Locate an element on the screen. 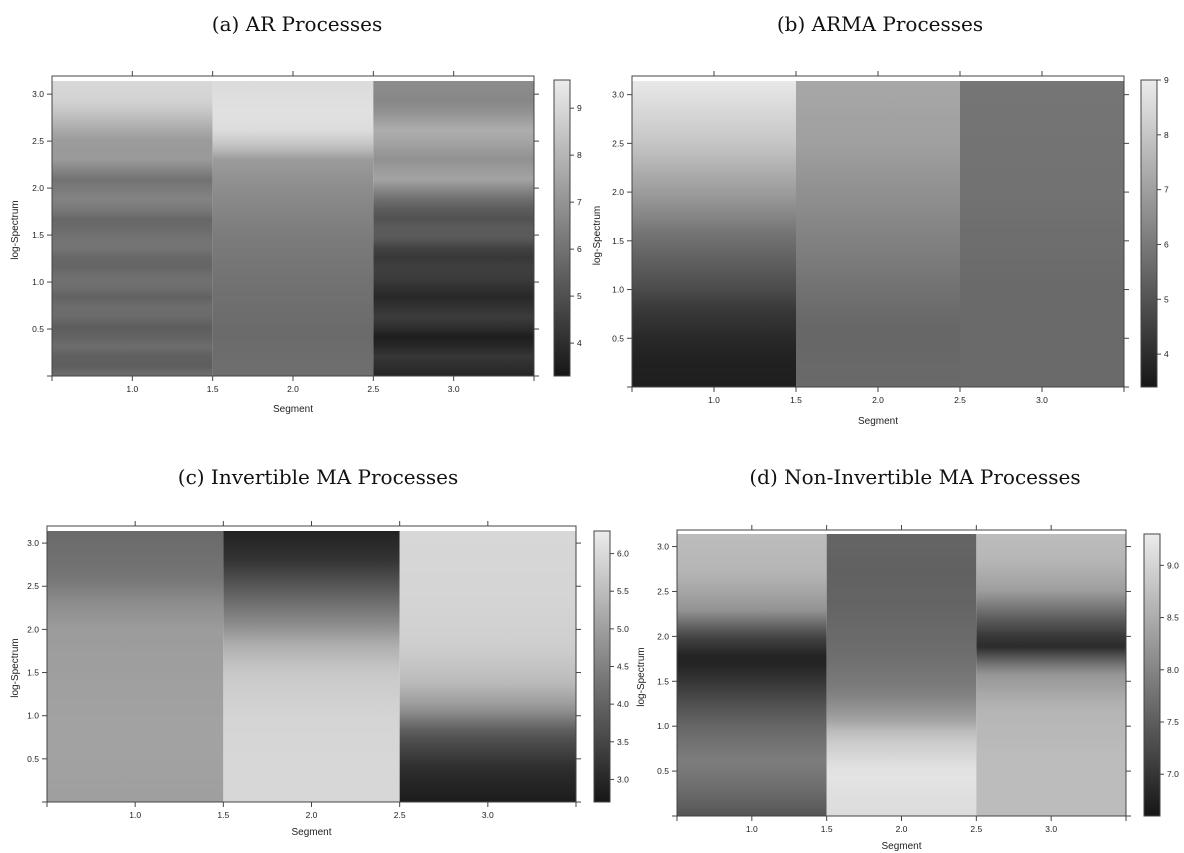  colorbar-tick-label: 8.0 is located at coordinates (1173, 670).